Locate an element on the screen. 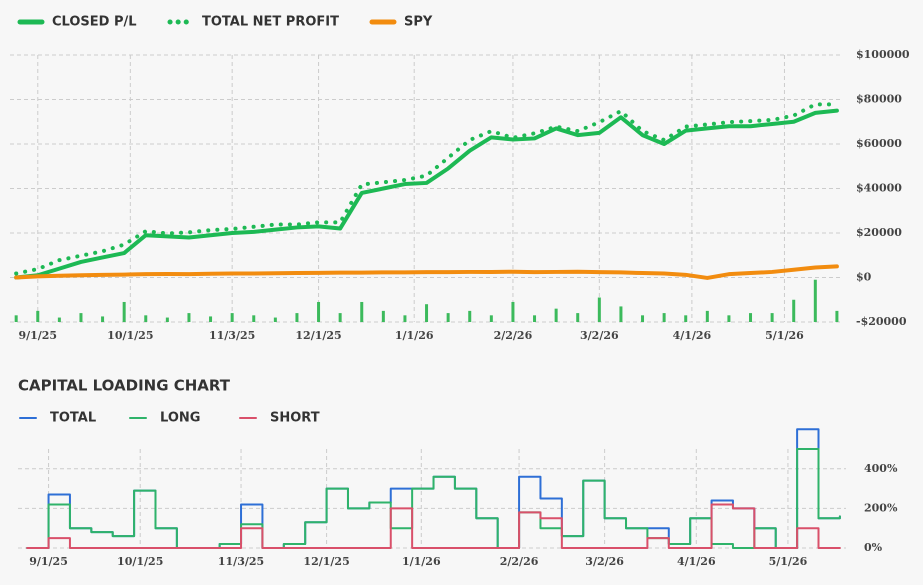 The width and height of the screenshot is (923, 585). legend-label: TOTAL NET PROFIT is located at coordinates (270, 22).